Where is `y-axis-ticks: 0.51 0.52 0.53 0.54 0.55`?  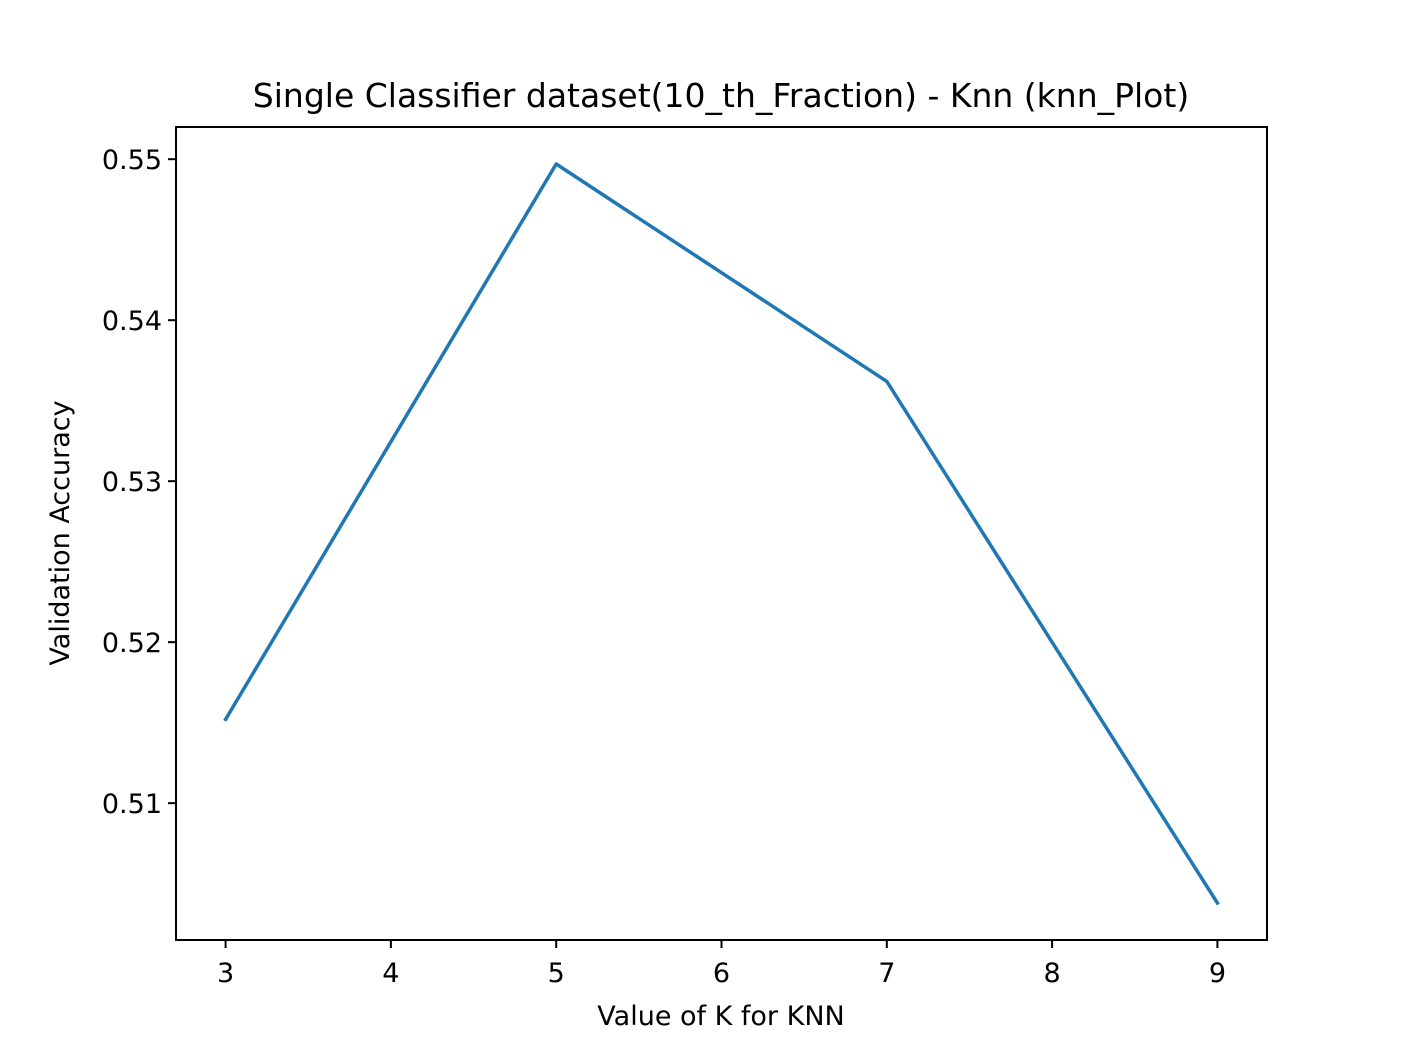 y-axis-ticks: 0.51 0.52 0.53 0.54 0.55 is located at coordinates (139, 482).